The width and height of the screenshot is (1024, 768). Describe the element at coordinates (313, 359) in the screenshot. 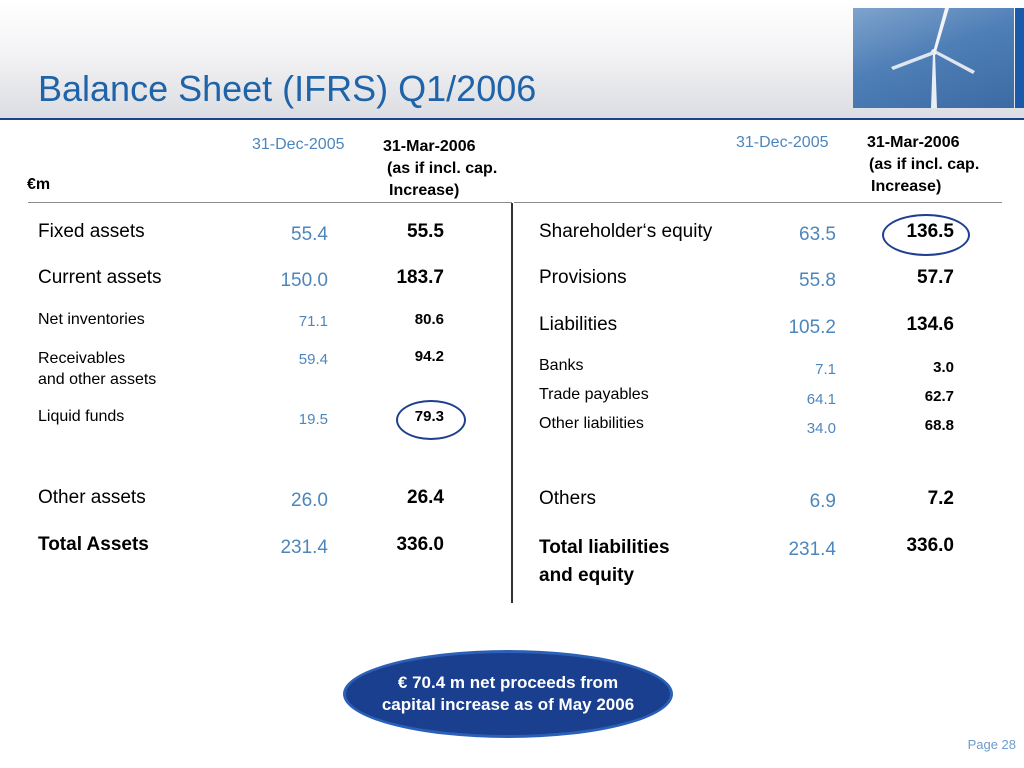

I see `asset-dec-value: 59.4` at that location.